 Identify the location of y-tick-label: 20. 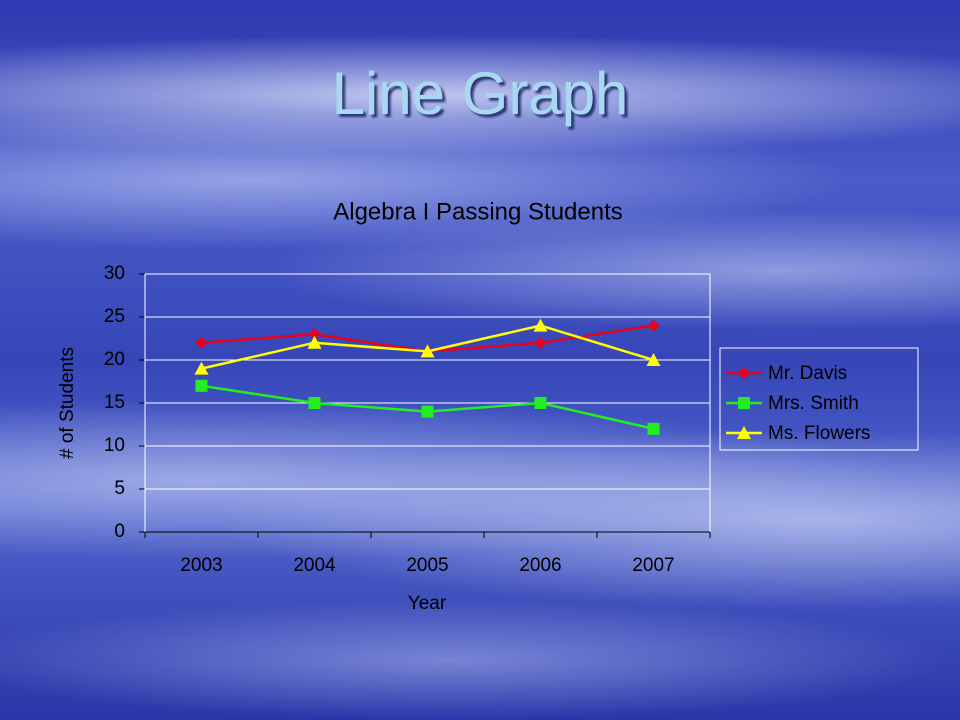
(114, 359).